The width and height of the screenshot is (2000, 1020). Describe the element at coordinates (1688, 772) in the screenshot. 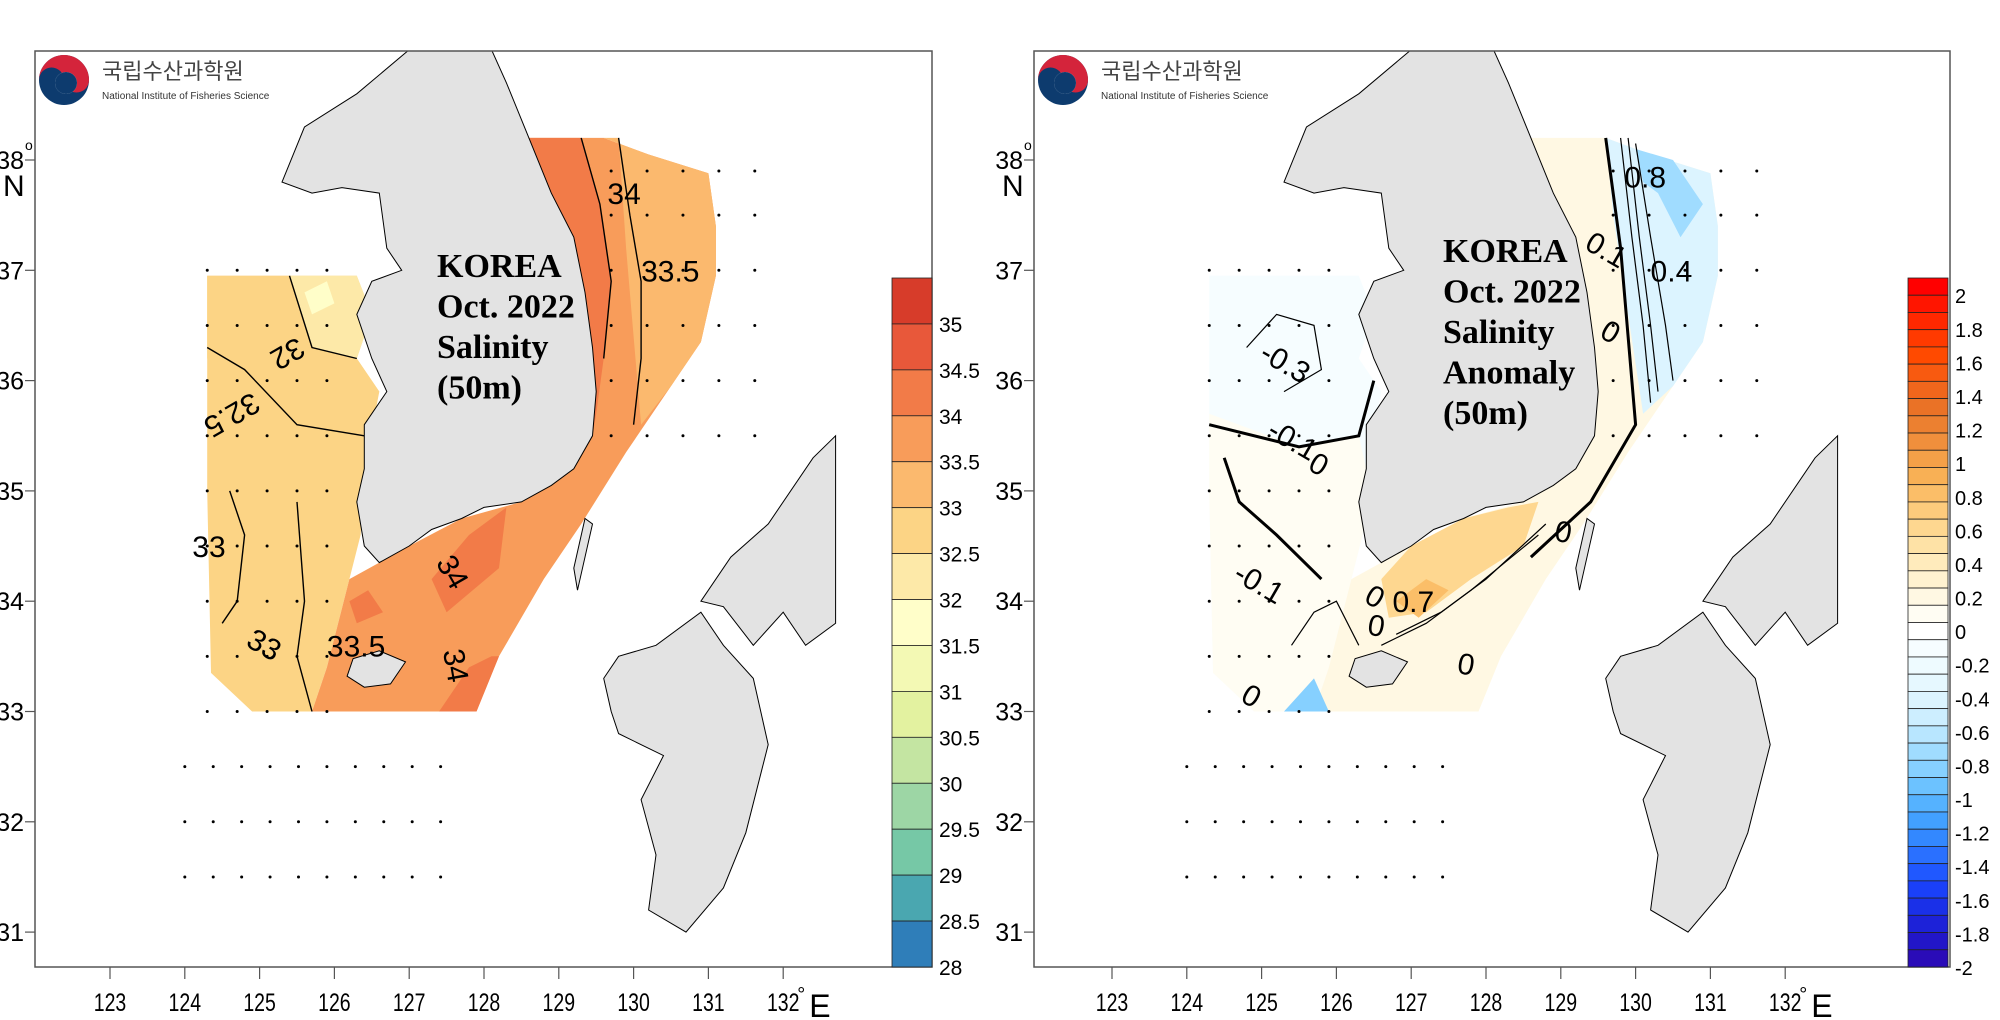

I see `land-kyushu` at that location.